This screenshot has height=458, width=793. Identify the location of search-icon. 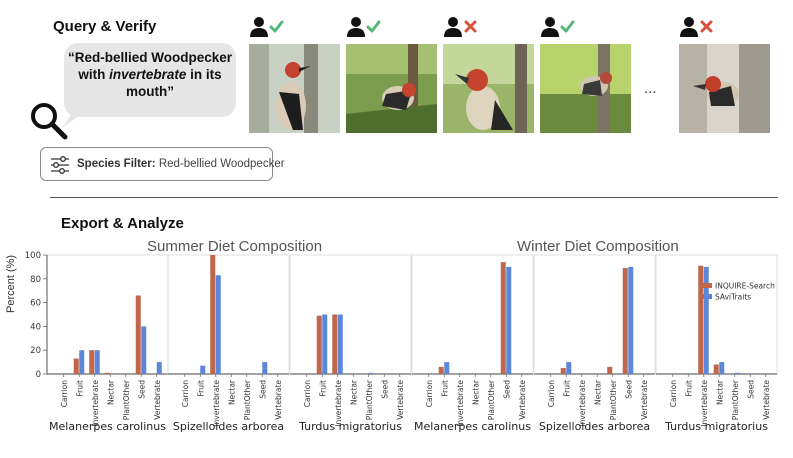
(49, 121).